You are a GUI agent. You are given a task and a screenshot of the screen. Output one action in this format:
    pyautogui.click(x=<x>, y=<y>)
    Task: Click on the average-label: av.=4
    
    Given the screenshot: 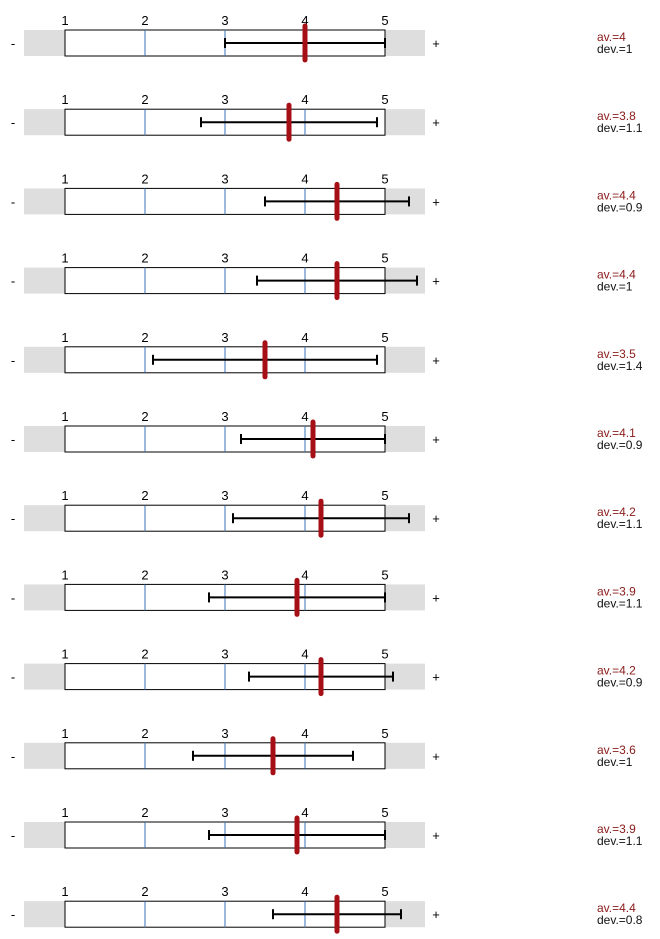 What is the action you would take?
    pyautogui.click(x=611, y=37)
    